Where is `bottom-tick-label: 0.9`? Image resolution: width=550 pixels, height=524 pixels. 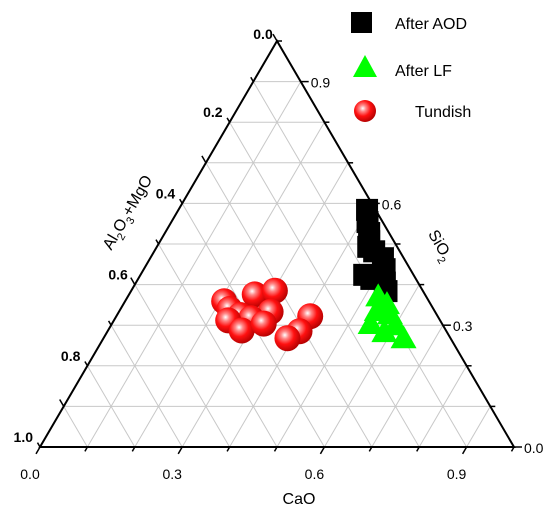
bottom-tick-label: 0.9 is located at coordinates (457, 474).